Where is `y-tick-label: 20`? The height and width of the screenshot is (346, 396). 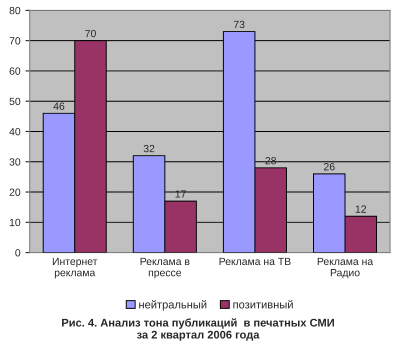
y-tick-label: 20 is located at coordinates (15, 192).